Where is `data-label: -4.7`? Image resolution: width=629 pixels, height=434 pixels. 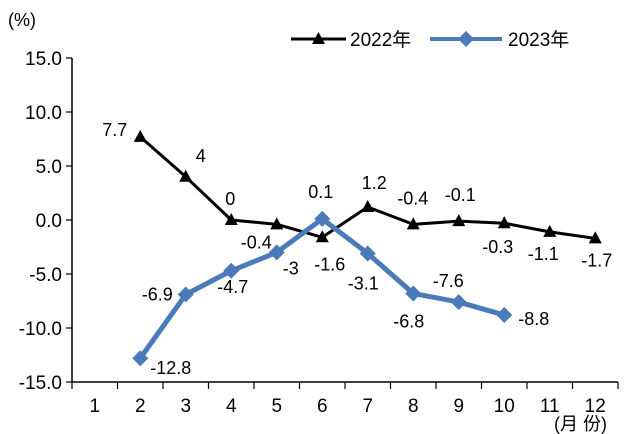 data-label: -4.7 is located at coordinates (232, 287).